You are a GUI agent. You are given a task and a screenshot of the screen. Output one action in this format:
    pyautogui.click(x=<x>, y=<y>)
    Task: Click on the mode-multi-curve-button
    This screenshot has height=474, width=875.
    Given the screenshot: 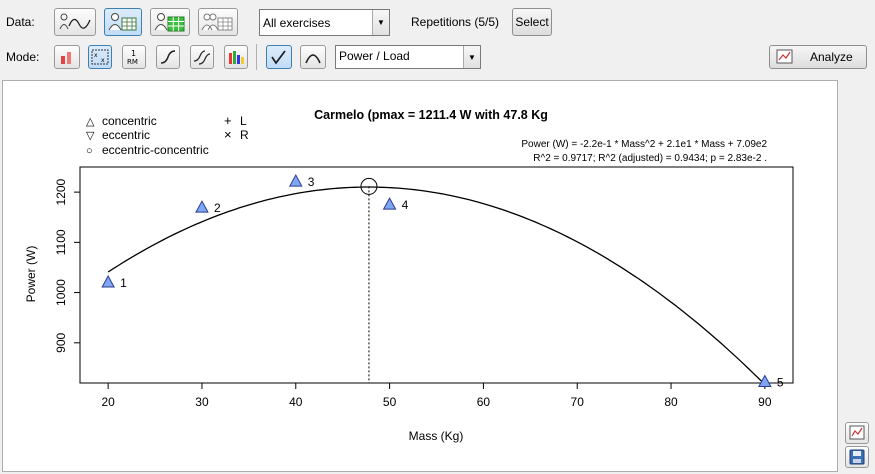 What is the action you would take?
    pyautogui.click(x=202, y=57)
    